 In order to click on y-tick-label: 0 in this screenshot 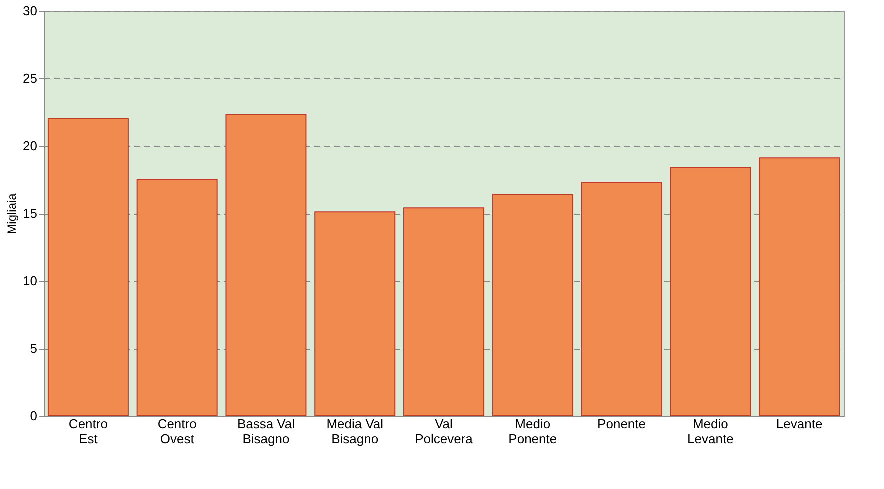, I will do `click(34, 416)`.